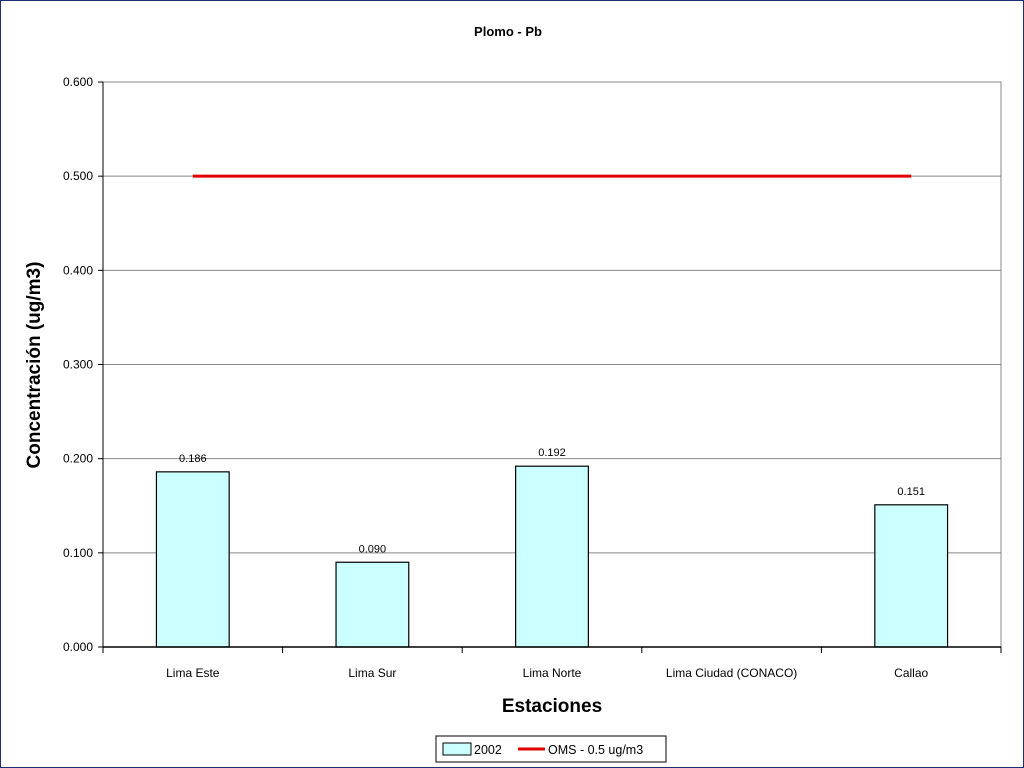  I want to click on legend: 2002 OMS - 0.5 ug/m3, so click(551, 749).